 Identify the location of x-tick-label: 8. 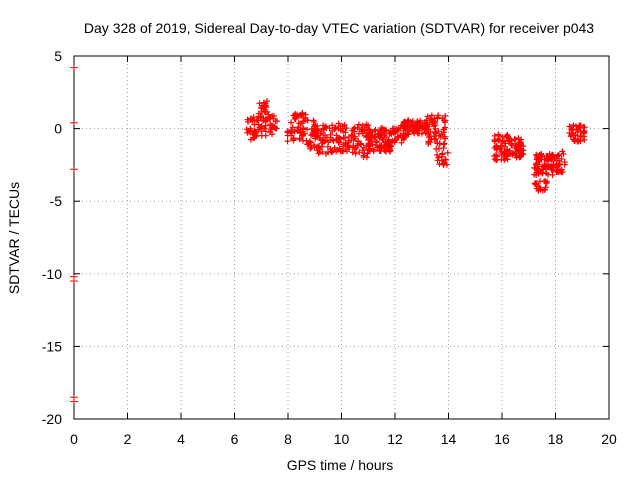
(288, 439).